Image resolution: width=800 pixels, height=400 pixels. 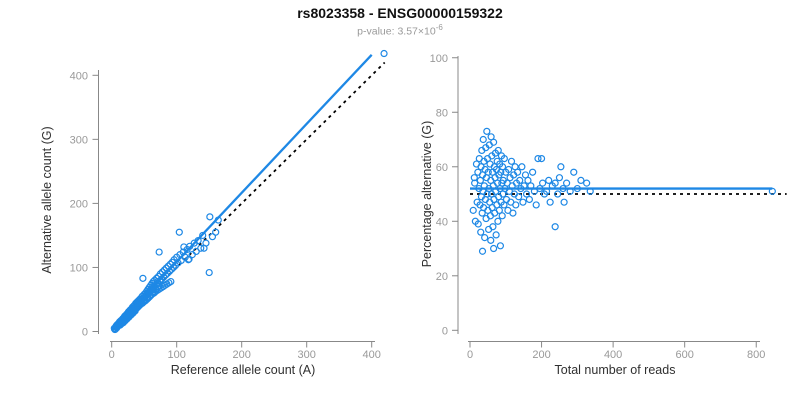 I want to click on p-value-subtitle: p-value: 3.57×10-6, so click(x=400, y=30).